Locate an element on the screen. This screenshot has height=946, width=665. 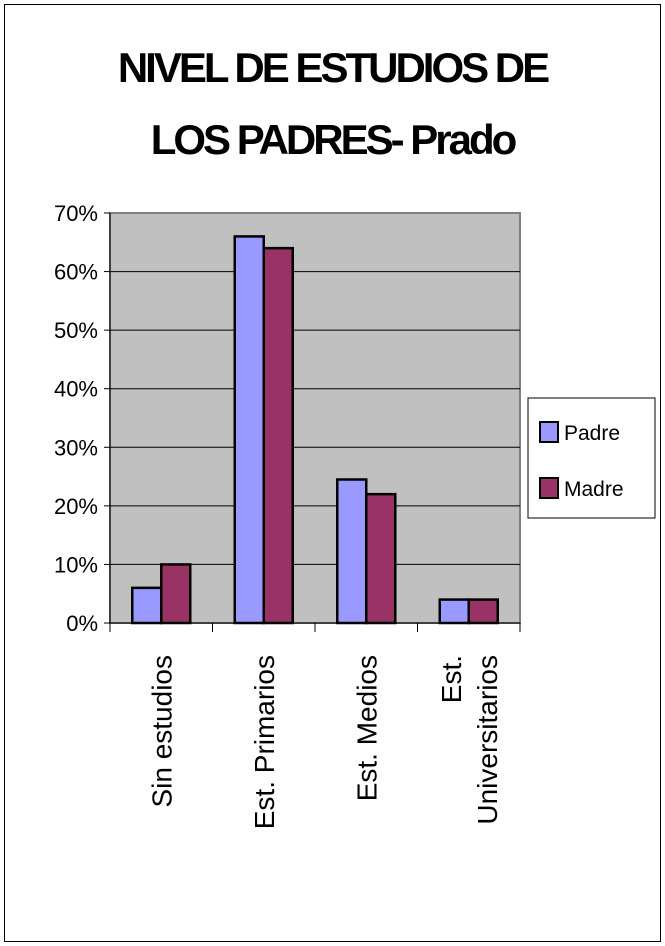
legend-swatch-madre is located at coordinates (549, 488).